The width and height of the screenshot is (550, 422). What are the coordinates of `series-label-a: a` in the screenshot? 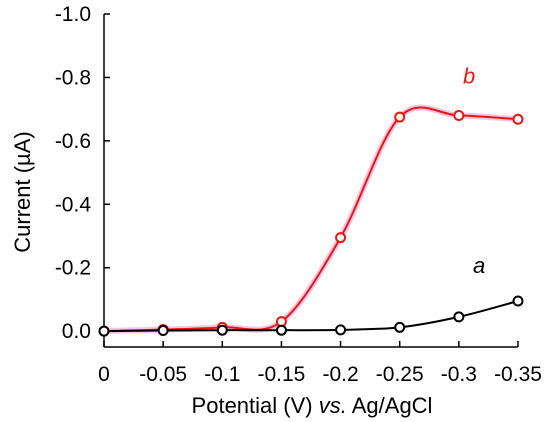 It's located at (479, 265).